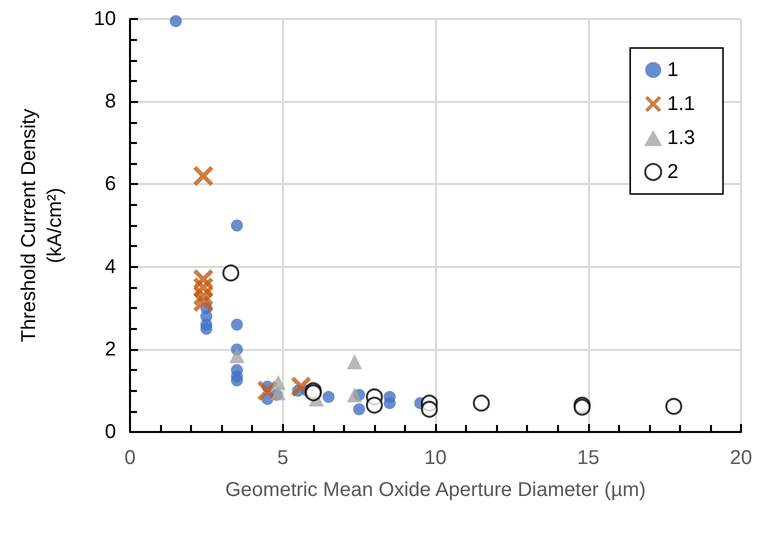  Describe the element at coordinates (435, 490) in the screenshot. I see `x-axis-title: Geometric Mean Oxide Aperture Diameter (µm)` at that location.